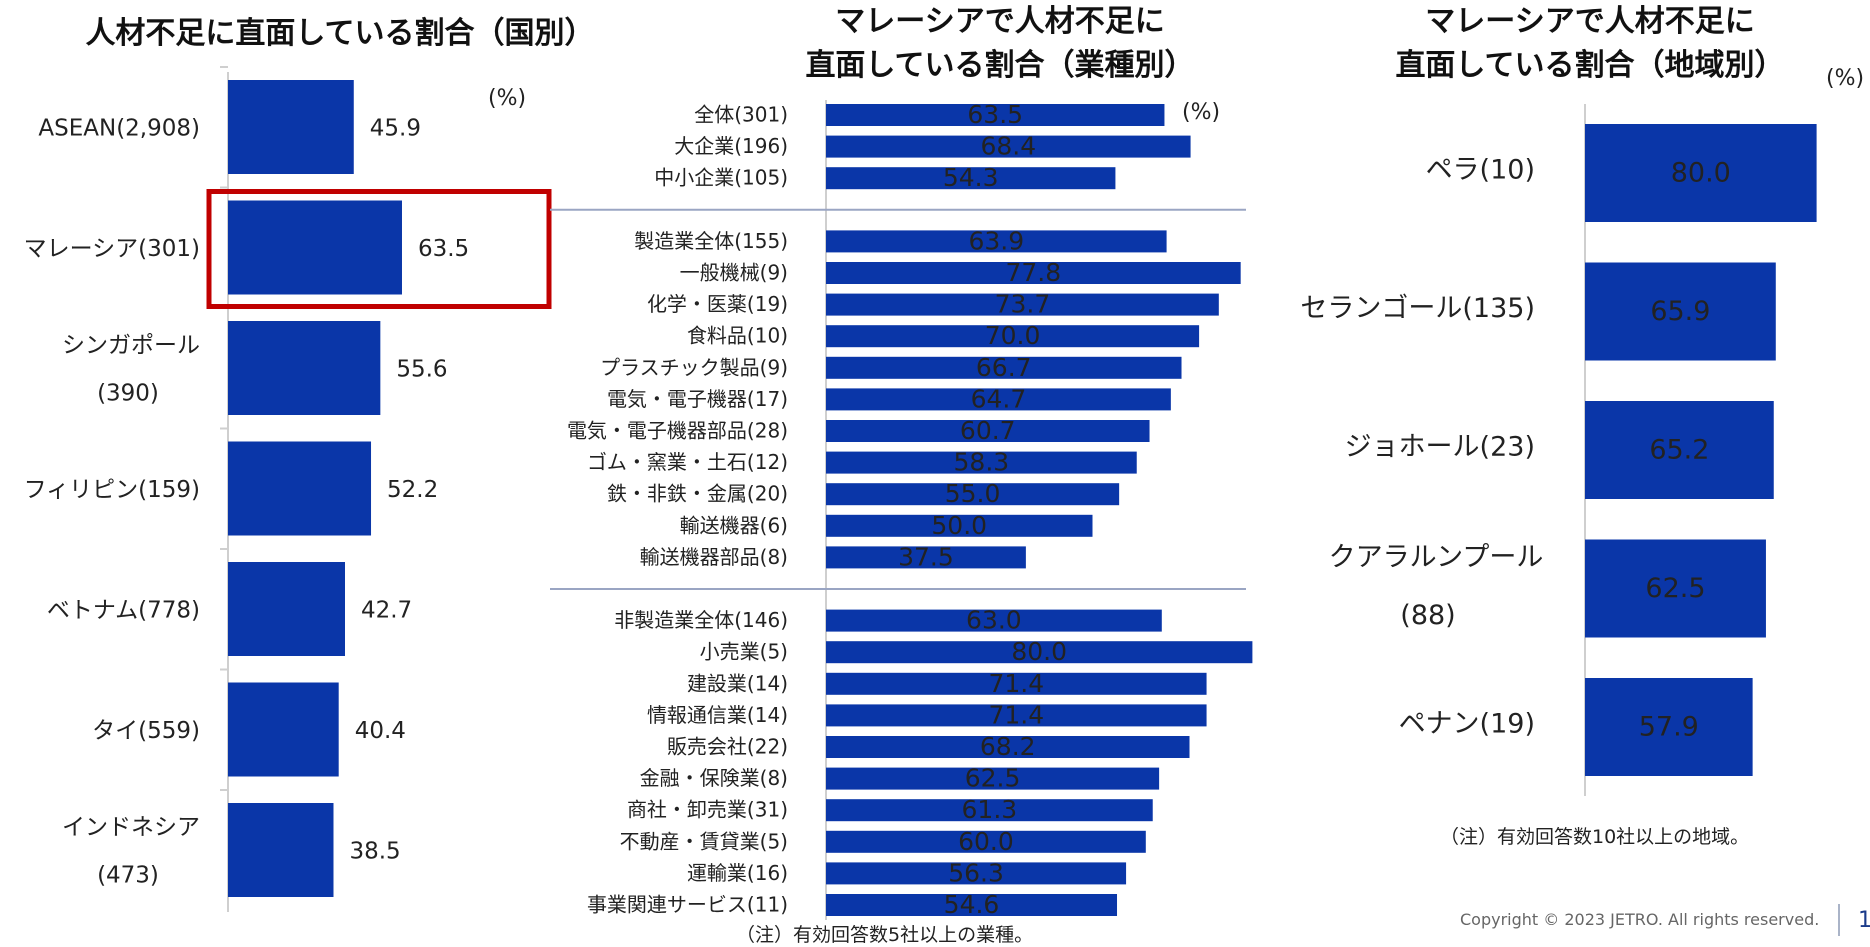  Describe the element at coordinates (697, 399) in the screenshot. I see `industry-category-label: 電気・電子機器(17)` at that location.